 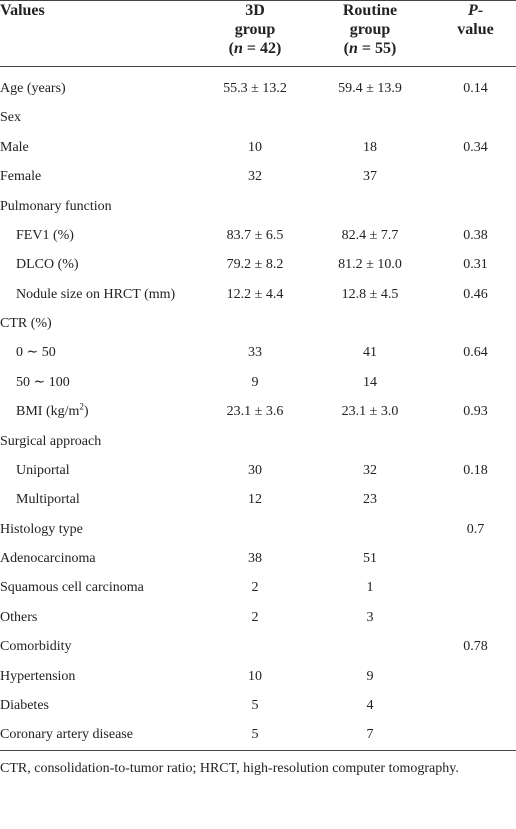 What do you see at coordinates (47, 265) in the screenshot?
I see `row-label: DLCO (%)` at bounding box center [47, 265].